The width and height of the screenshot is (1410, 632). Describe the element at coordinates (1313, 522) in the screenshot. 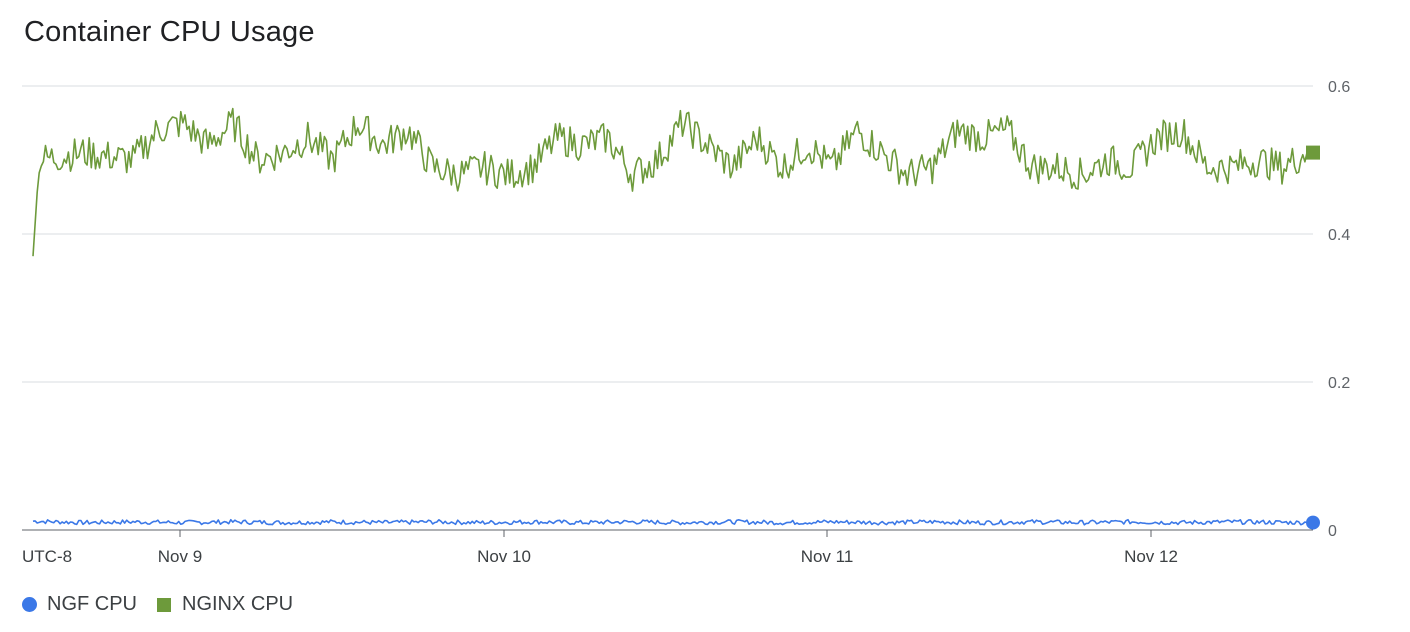

I see `series-end-marker-ngf-cpu` at that location.